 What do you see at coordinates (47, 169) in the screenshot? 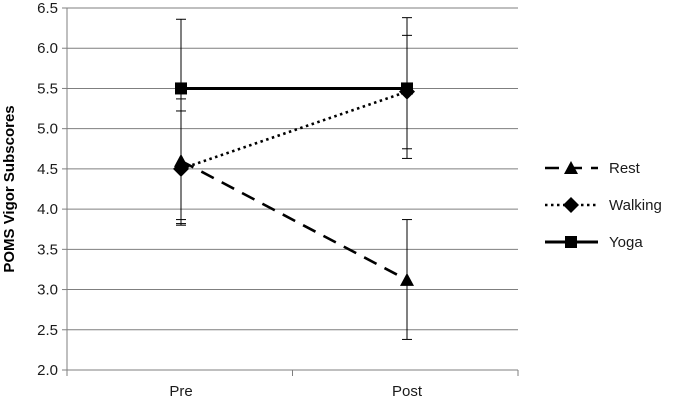
I see `y-tick-label: 4.5` at bounding box center [47, 169].